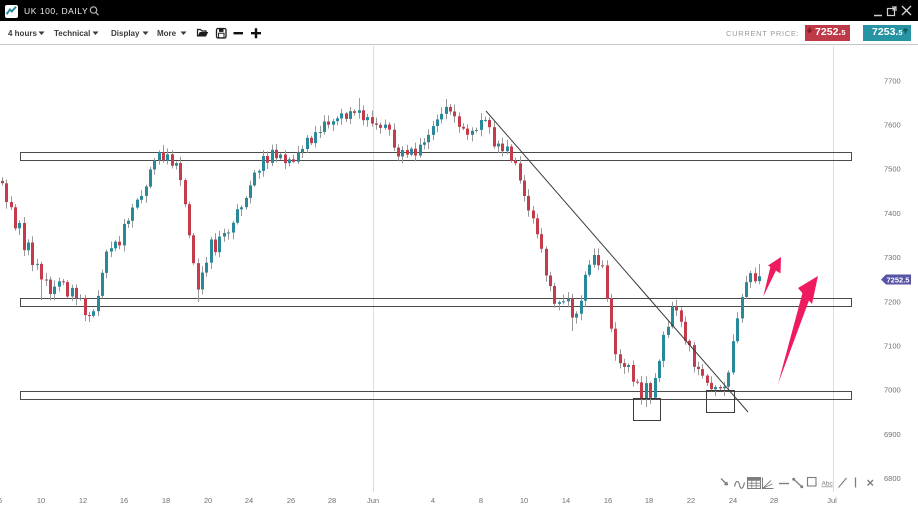  Describe the element at coordinates (892, 125) in the screenshot. I see `svg-text: 7600` at that location.